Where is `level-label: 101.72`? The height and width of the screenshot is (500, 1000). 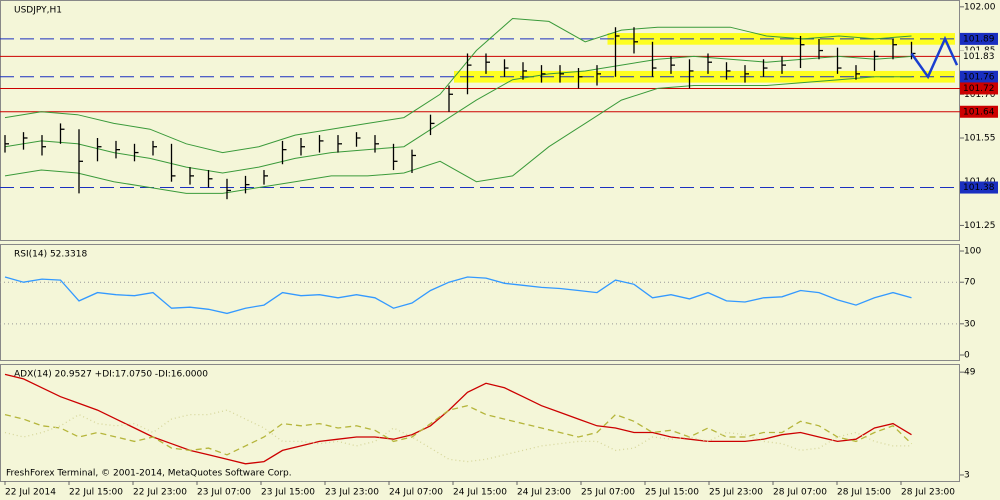 level-label: 101.72 is located at coordinates (979, 89).